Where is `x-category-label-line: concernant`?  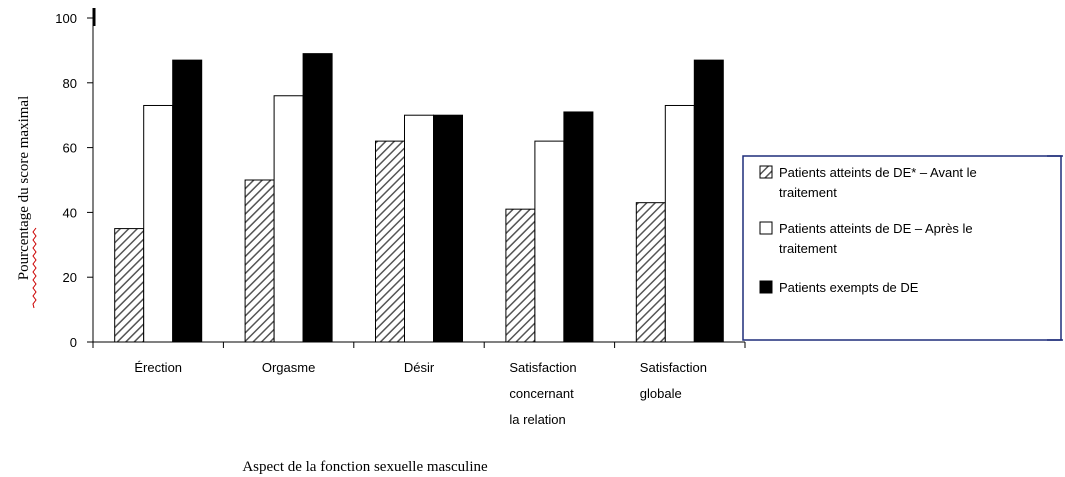 x-category-label-line: concernant is located at coordinates (541, 393).